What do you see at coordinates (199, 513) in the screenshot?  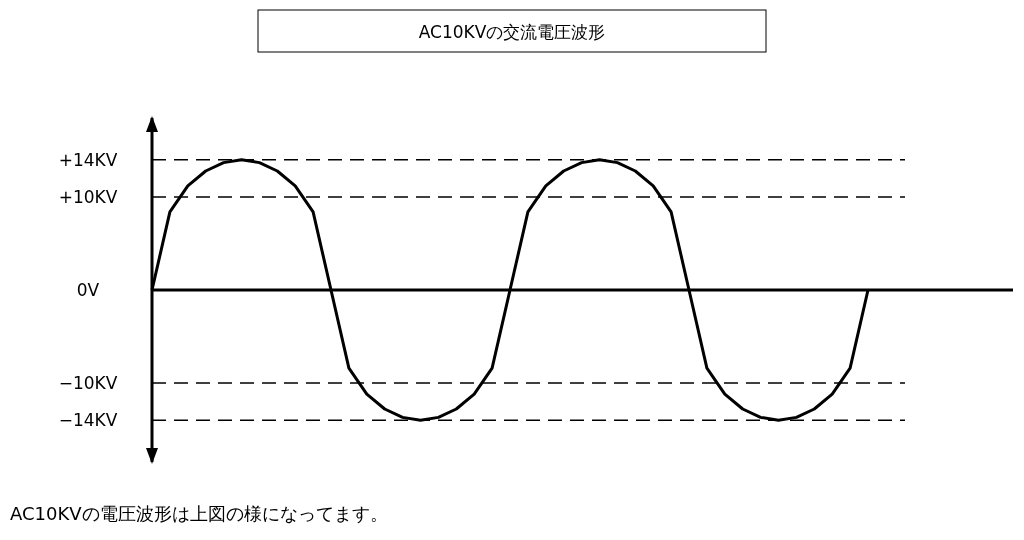 I see `text: AC10KVの電圧波形は上図の様になってます。` at bounding box center [199, 513].